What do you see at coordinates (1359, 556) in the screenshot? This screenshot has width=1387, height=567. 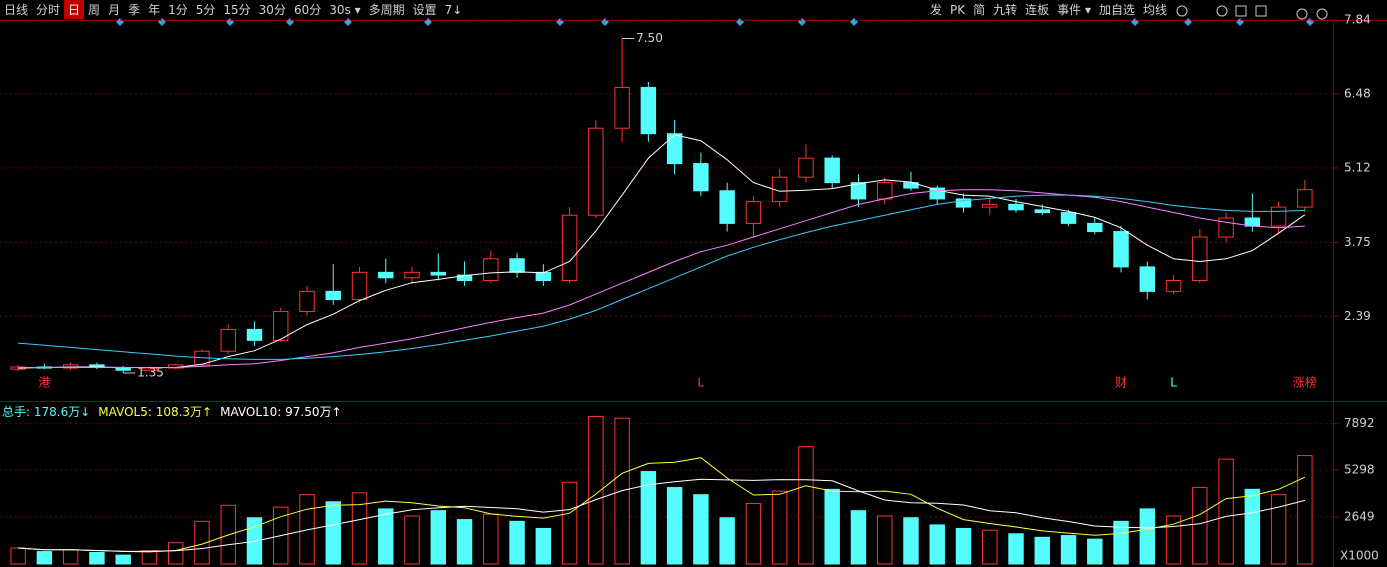 I see `y-unit-label: X1000` at bounding box center [1359, 556].